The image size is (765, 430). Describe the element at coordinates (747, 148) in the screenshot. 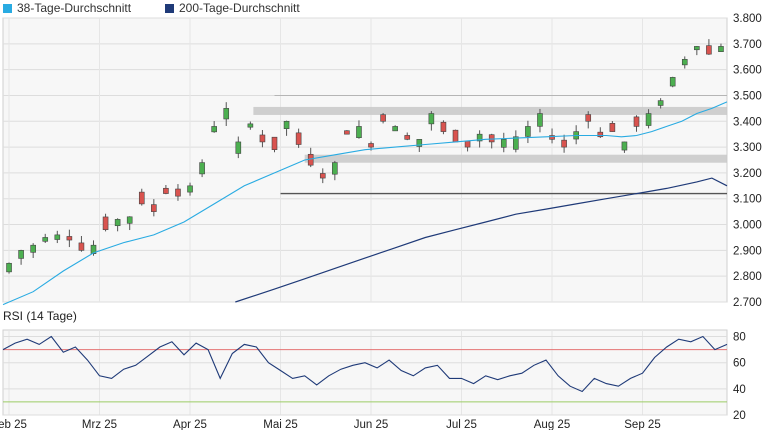

I see `price-tick-label: 3.300` at that location.